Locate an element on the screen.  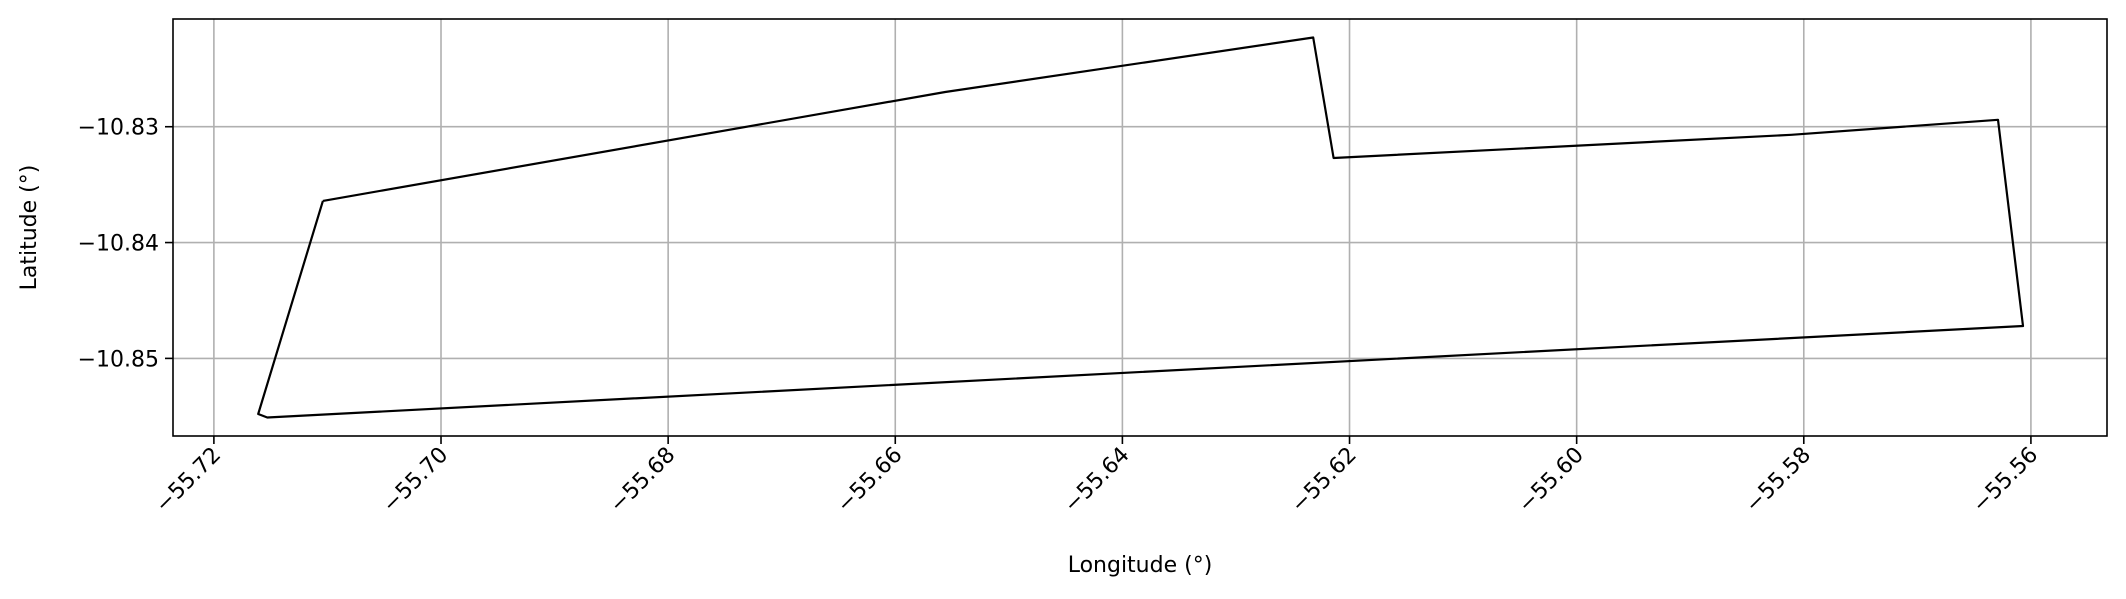
x-tick-label: −55.64 is located at coordinates (1096, 480).